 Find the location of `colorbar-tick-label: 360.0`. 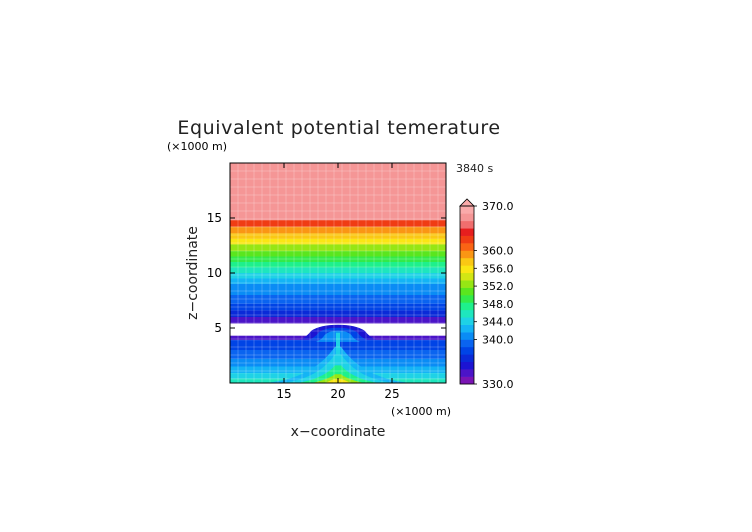

colorbar-tick-label: 360.0 is located at coordinates (498, 251).